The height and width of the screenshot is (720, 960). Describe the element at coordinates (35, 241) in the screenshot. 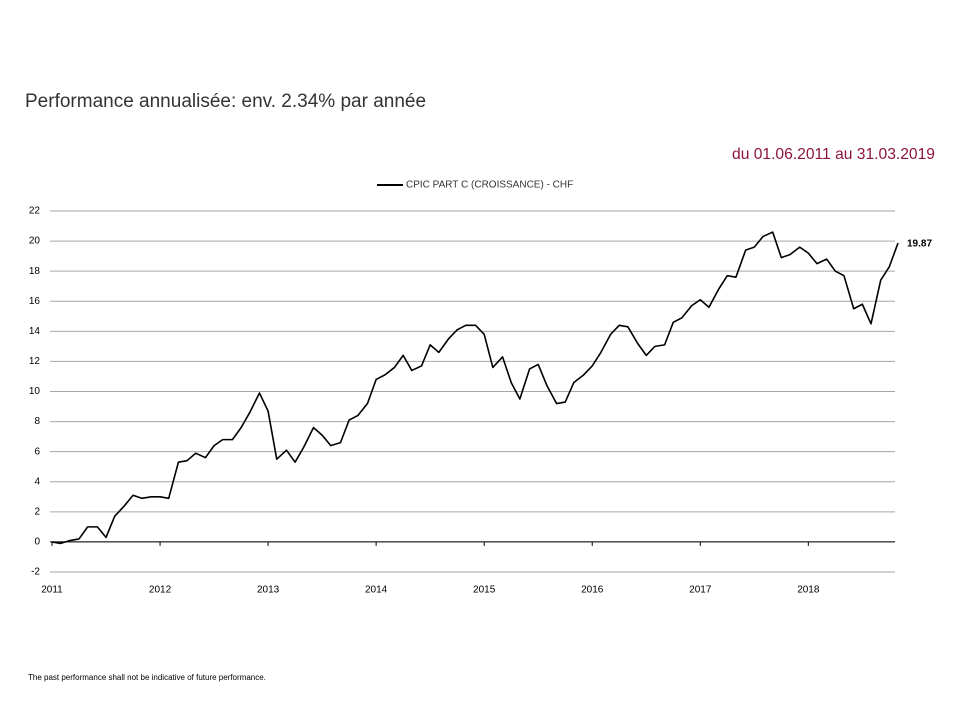

I see `y-tick-label: 20` at that location.